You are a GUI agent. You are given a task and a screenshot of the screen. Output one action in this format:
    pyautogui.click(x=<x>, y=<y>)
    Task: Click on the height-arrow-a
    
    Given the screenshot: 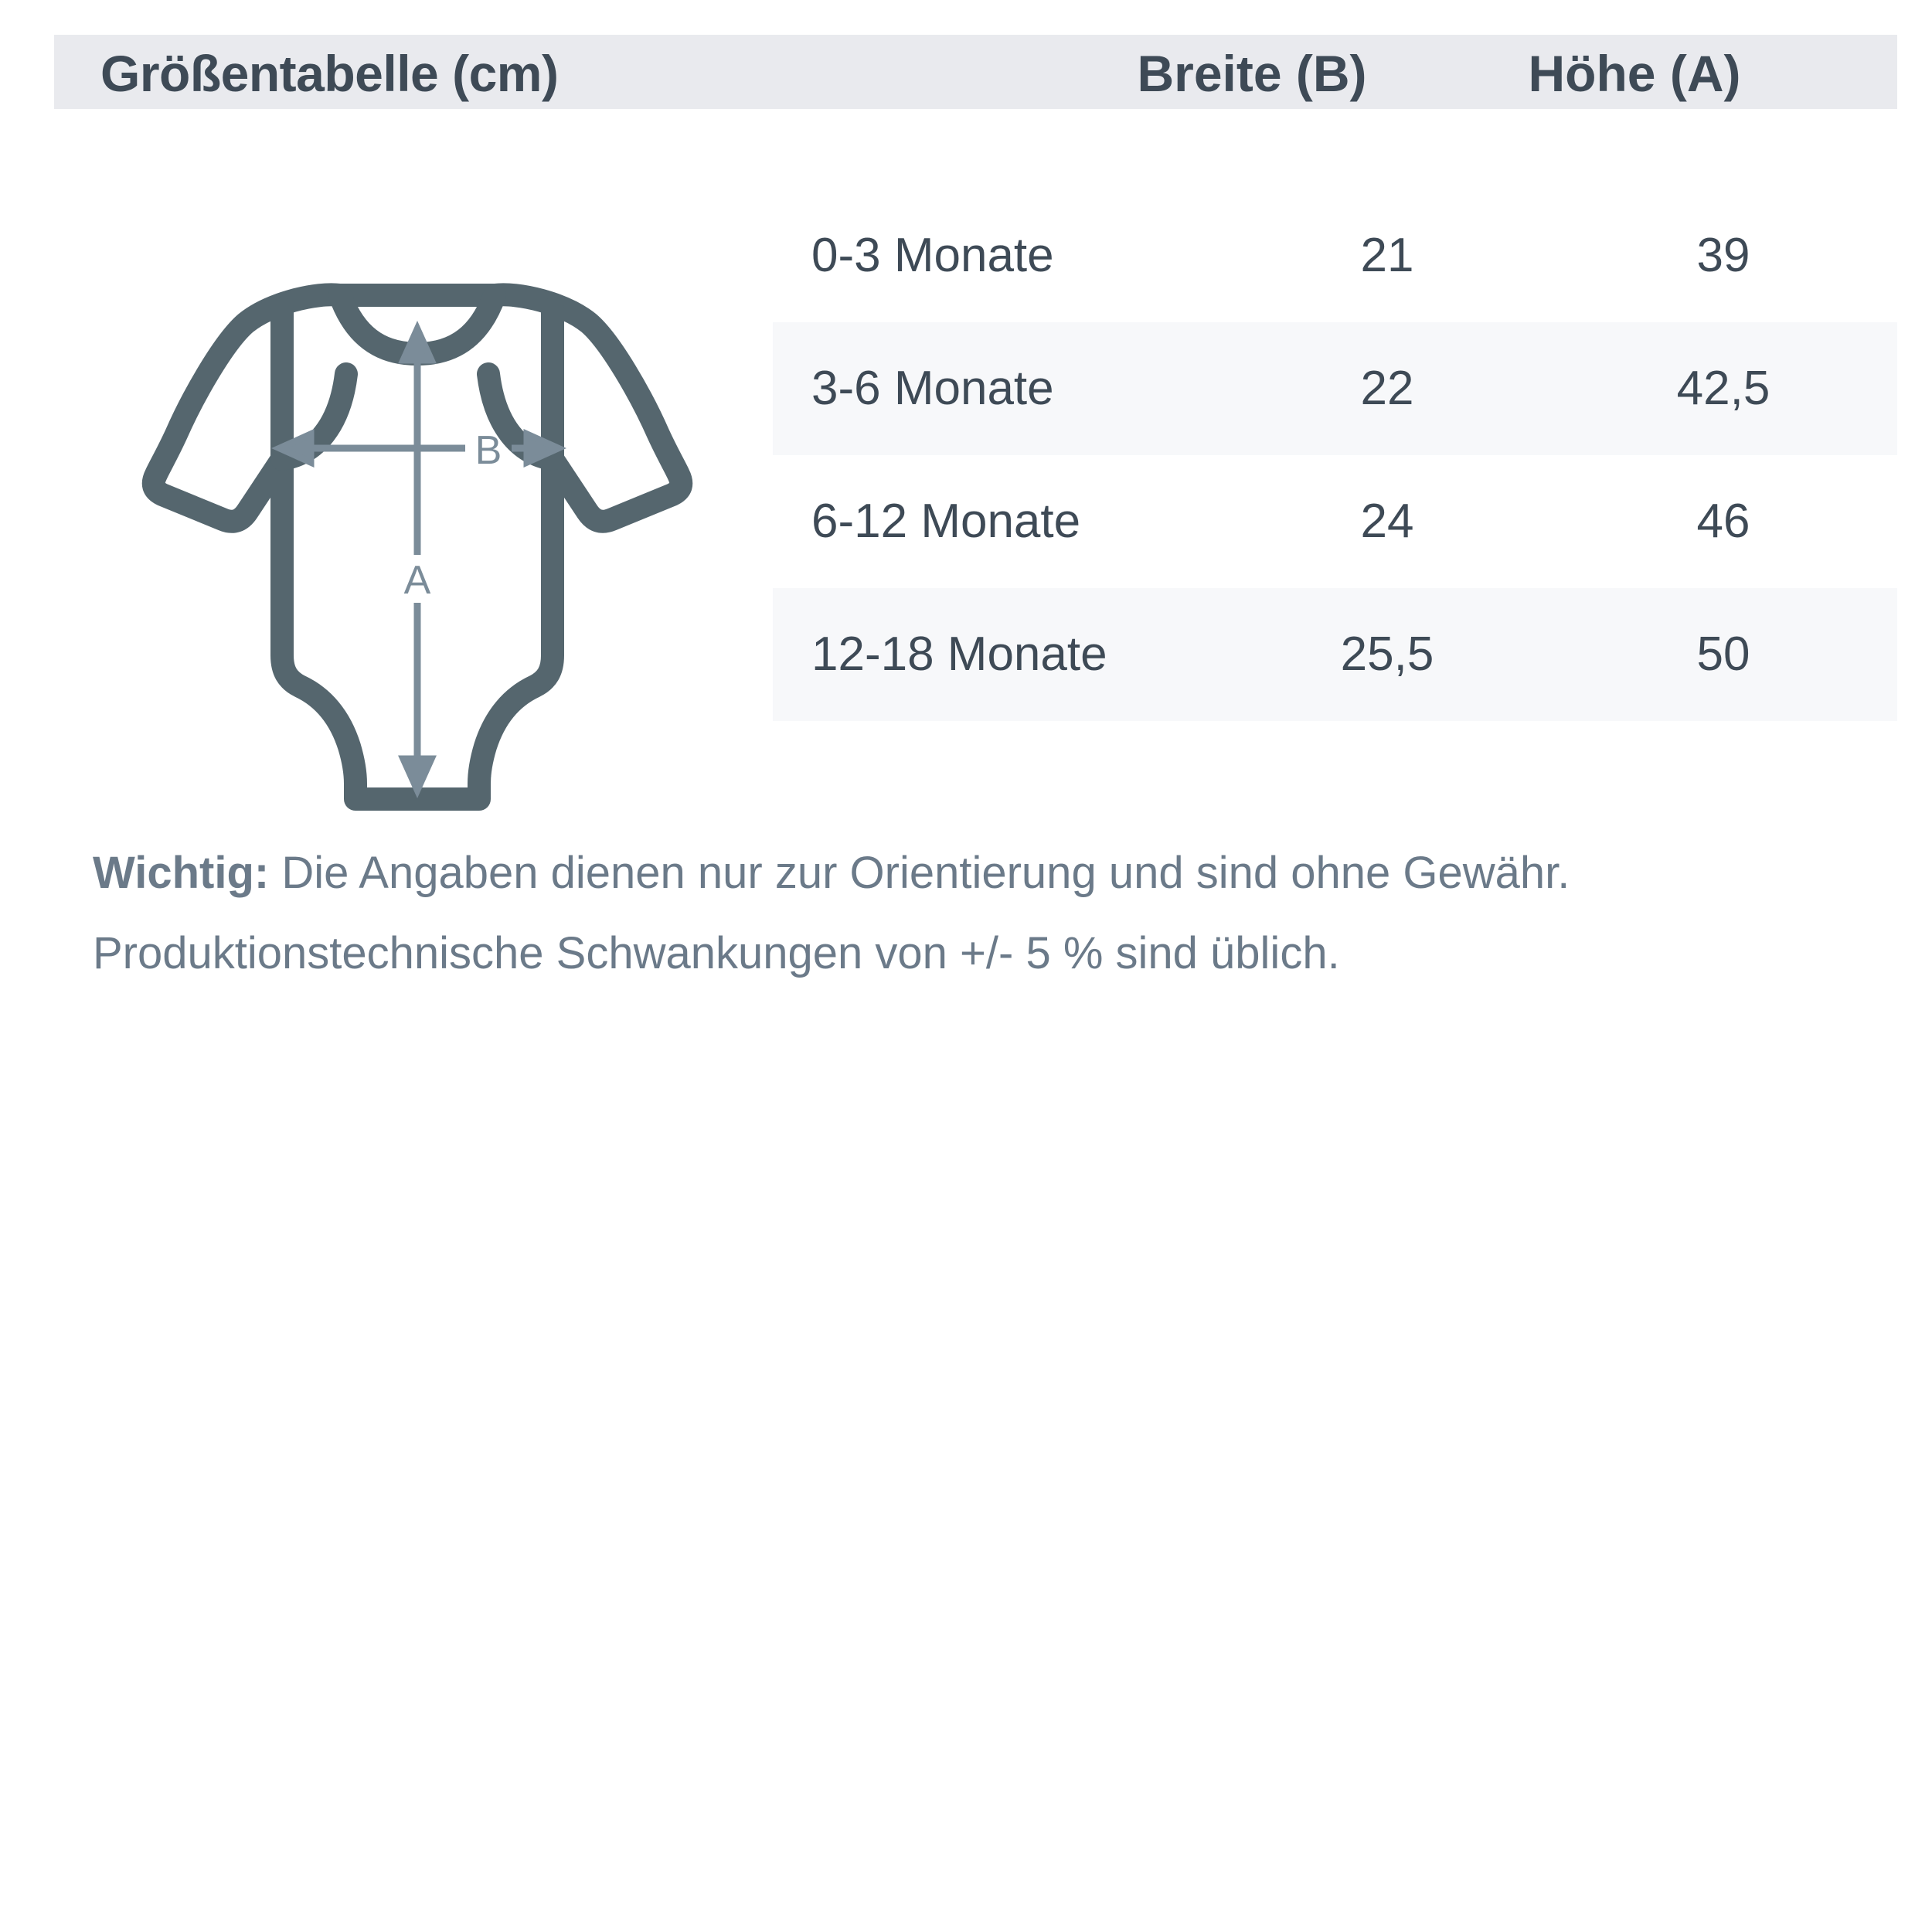 What is the action you would take?
    pyautogui.click(x=418, y=560)
    